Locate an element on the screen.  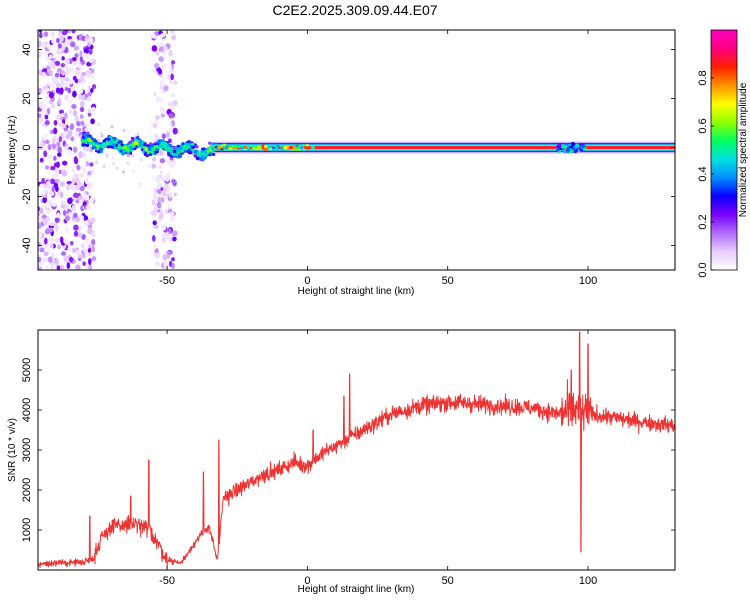
spectrogram-y-label: Frequency (Hz) is located at coordinates (12, 150).